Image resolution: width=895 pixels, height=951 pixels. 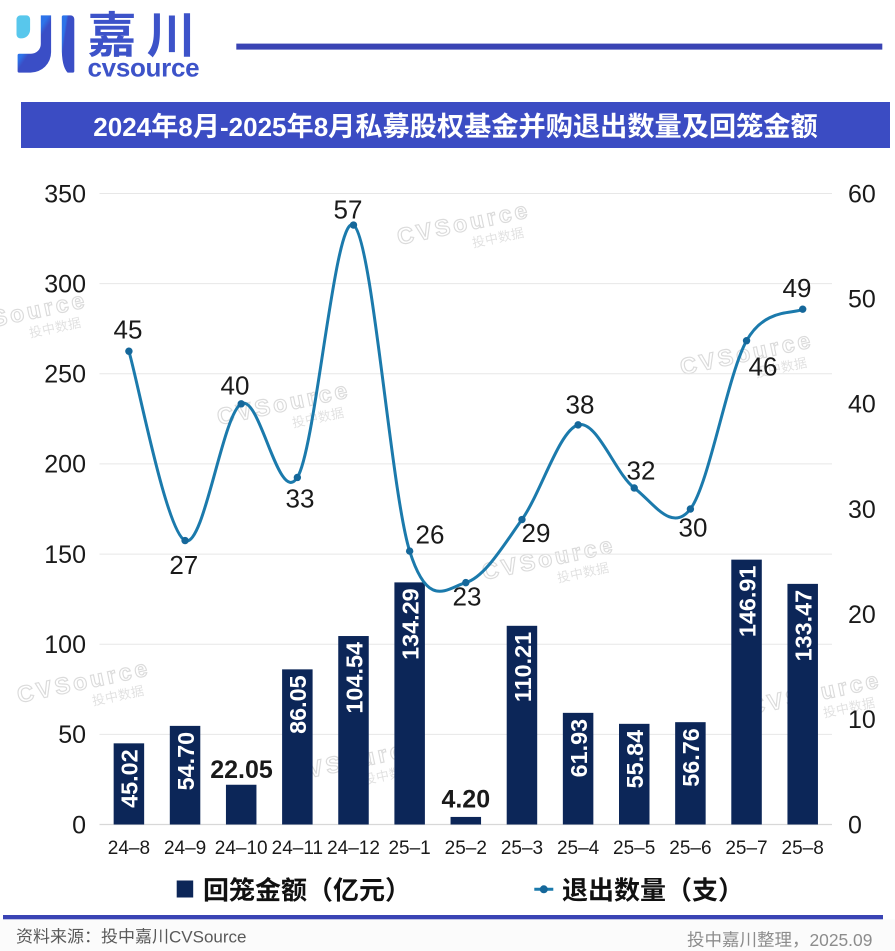 What do you see at coordinates (297, 848) in the screenshot?
I see `svg-text: 24–11` at bounding box center [297, 848].